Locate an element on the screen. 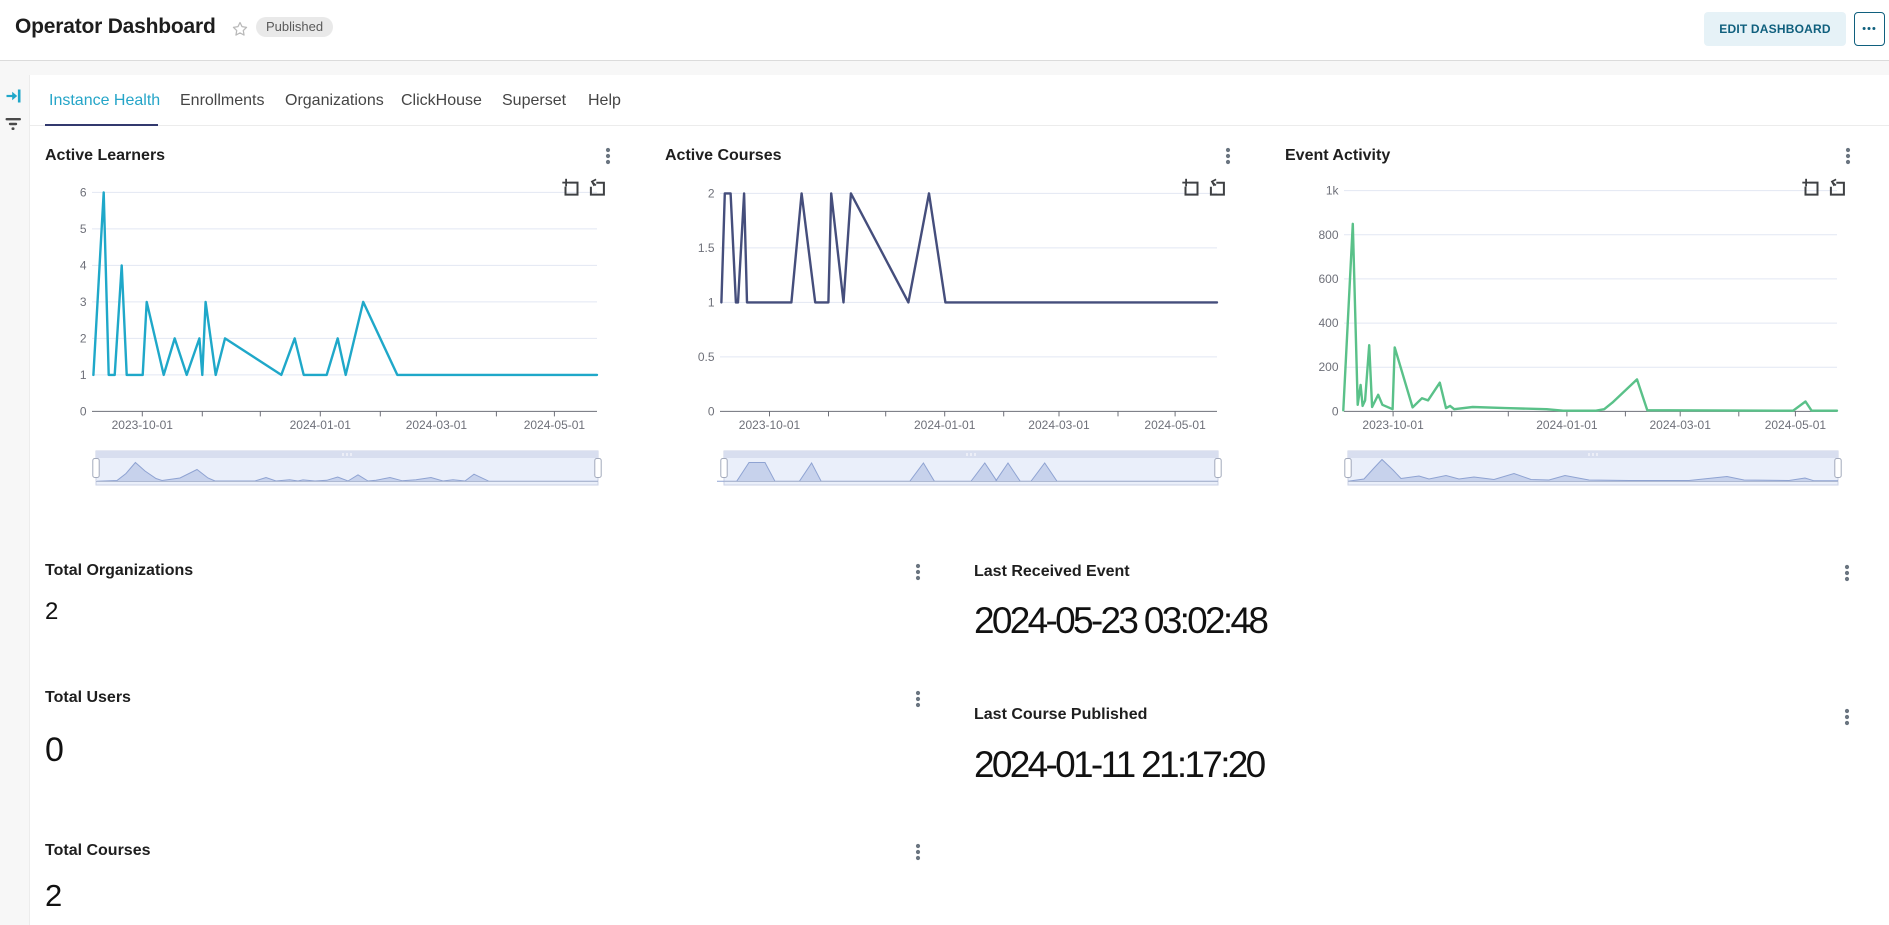 The image size is (1889, 925). svg-text: 600 is located at coordinates (1328, 279).